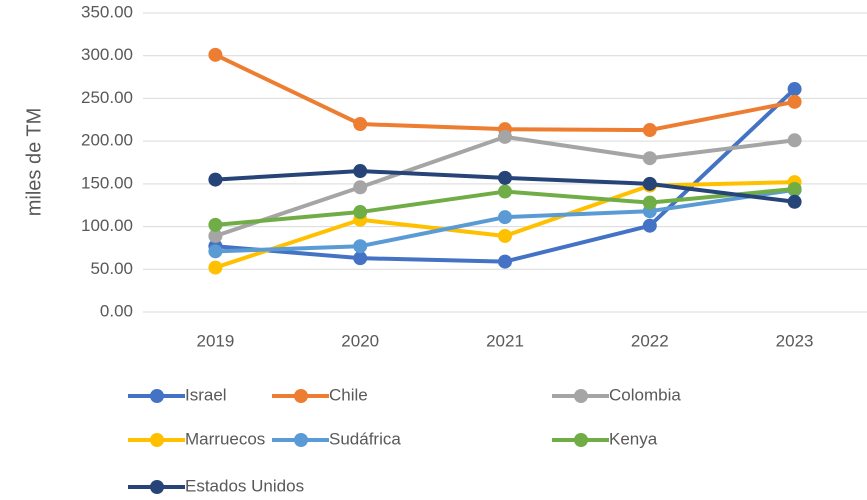 The height and width of the screenshot is (500, 867). I want to click on x-tick-label: 2022, so click(650, 340).